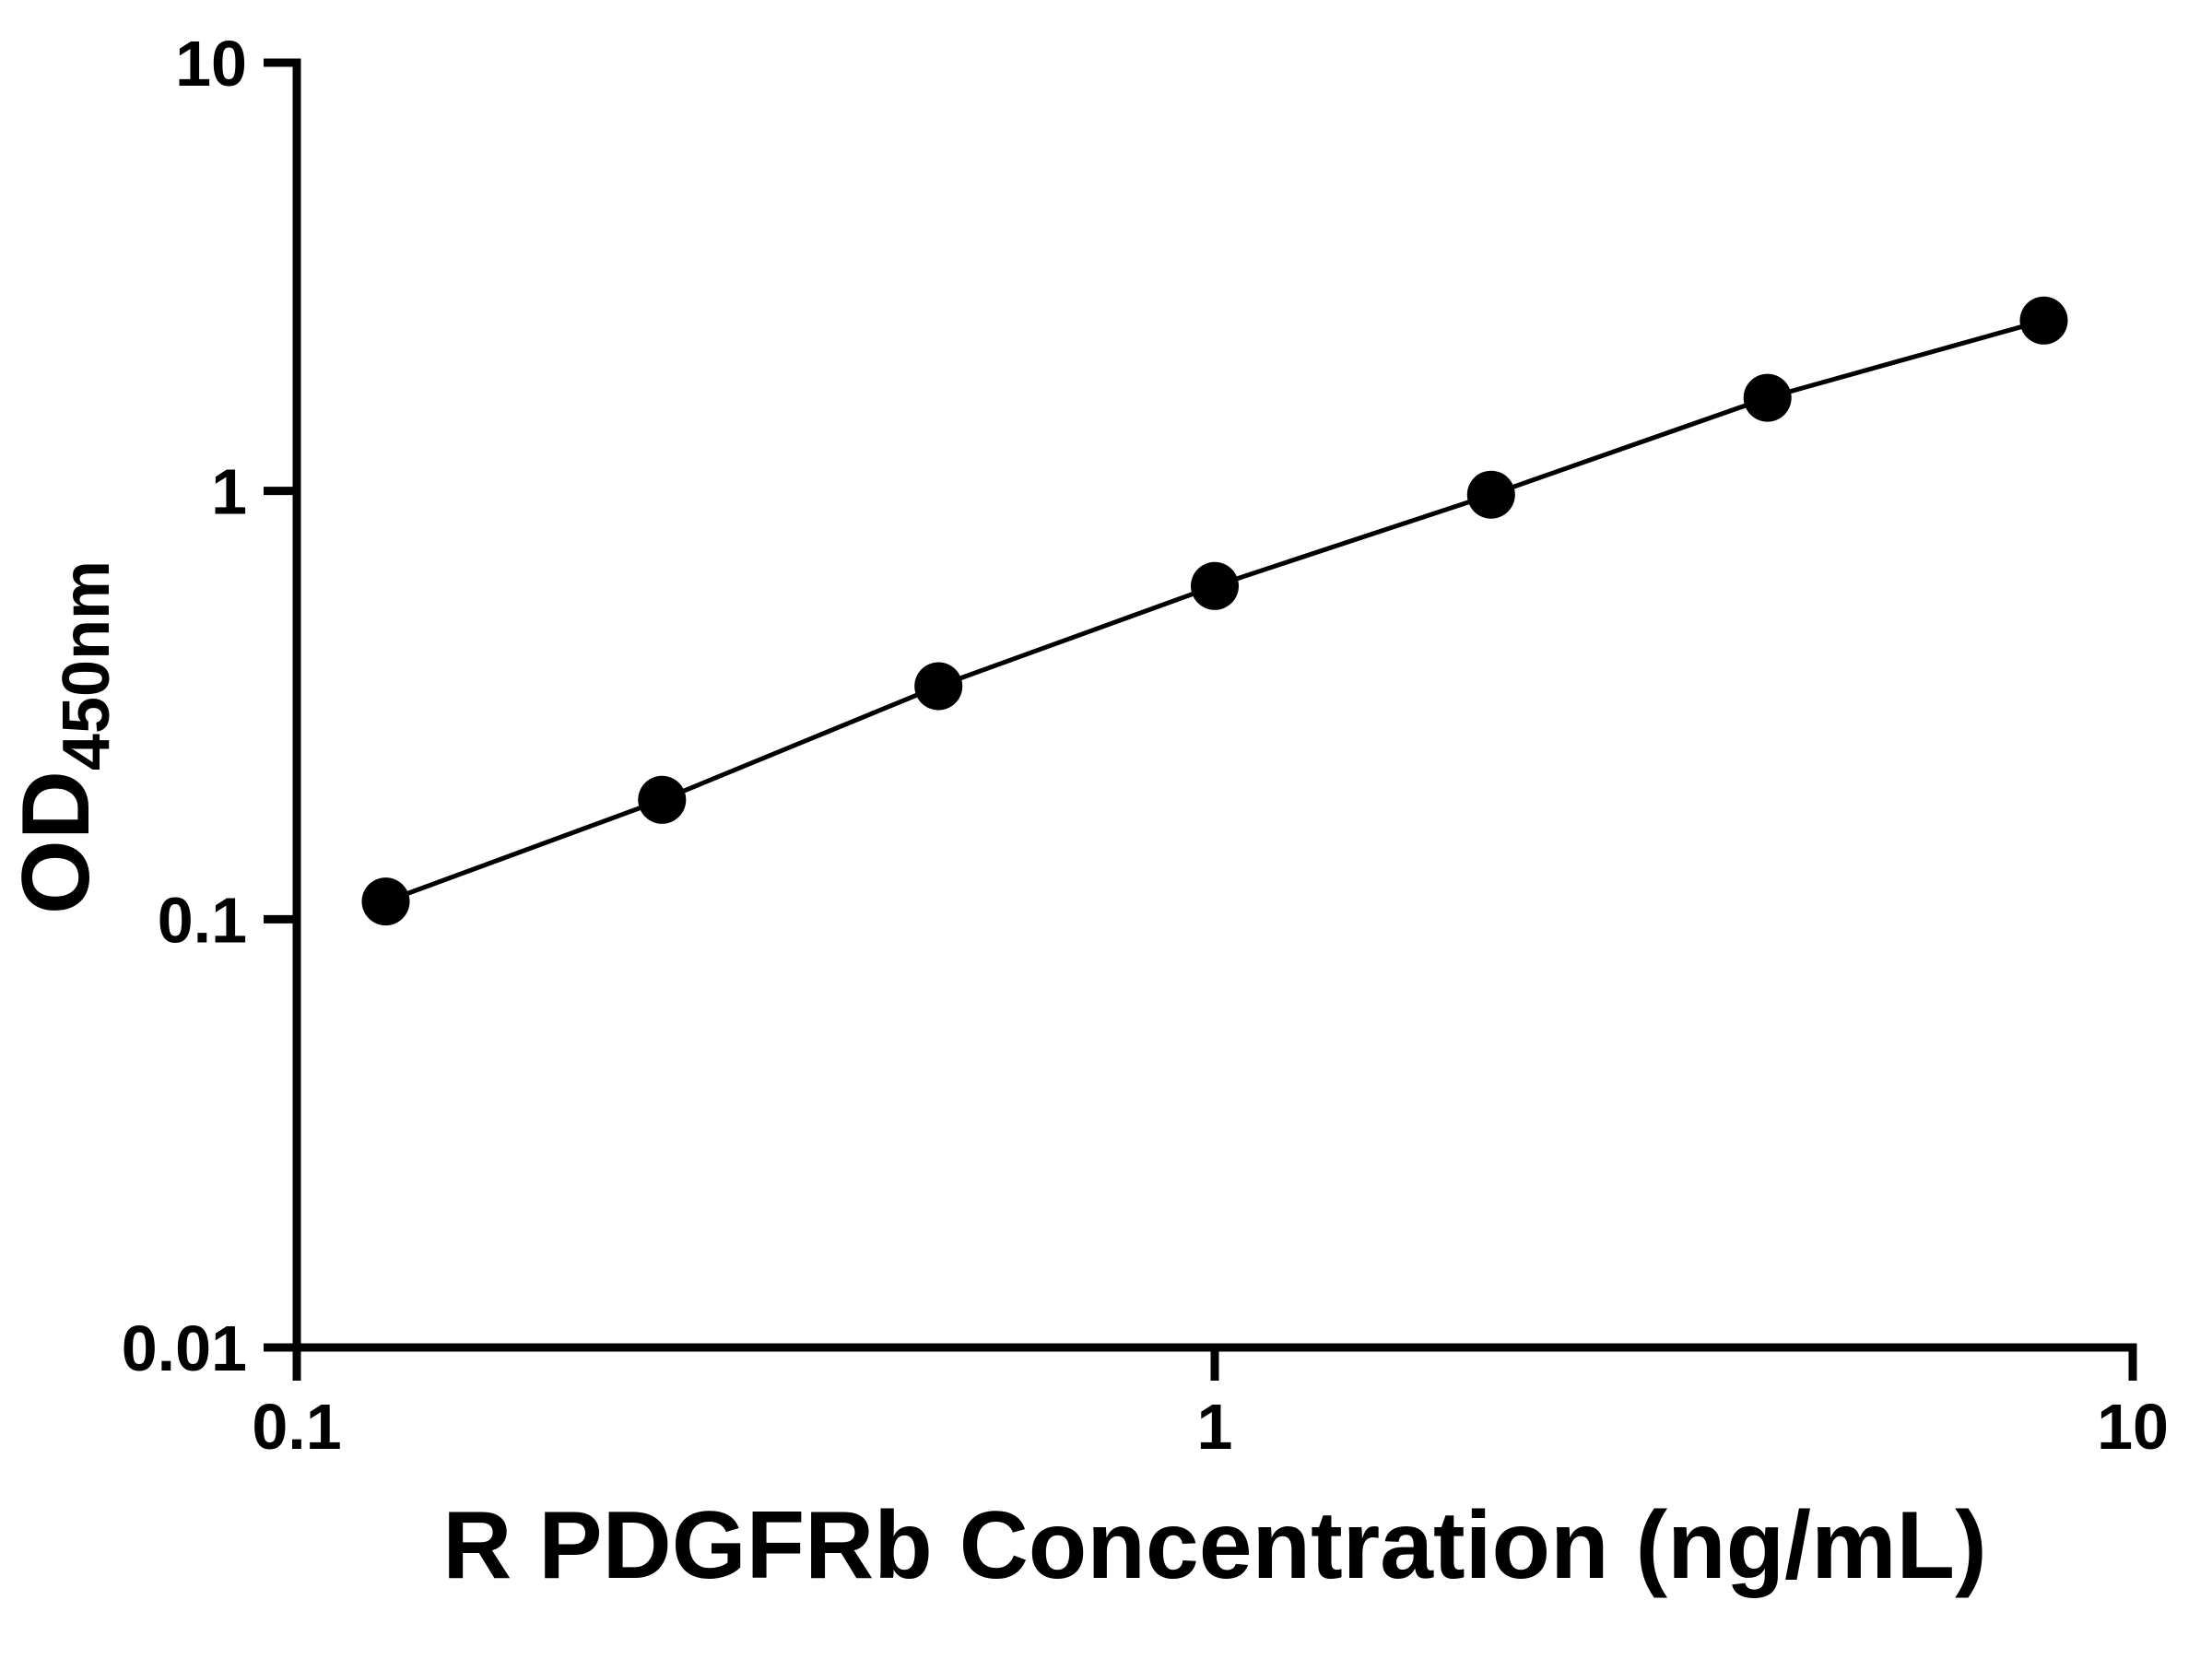  I want to click on x-tick-label: 10, so click(2133, 1427).